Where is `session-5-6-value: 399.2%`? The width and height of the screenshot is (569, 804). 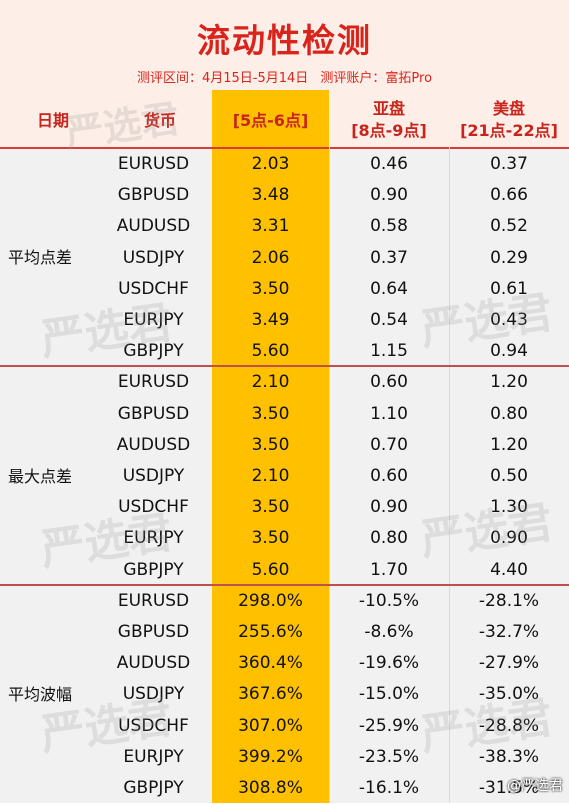
session-5-6-value: 399.2% is located at coordinates (270, 756).